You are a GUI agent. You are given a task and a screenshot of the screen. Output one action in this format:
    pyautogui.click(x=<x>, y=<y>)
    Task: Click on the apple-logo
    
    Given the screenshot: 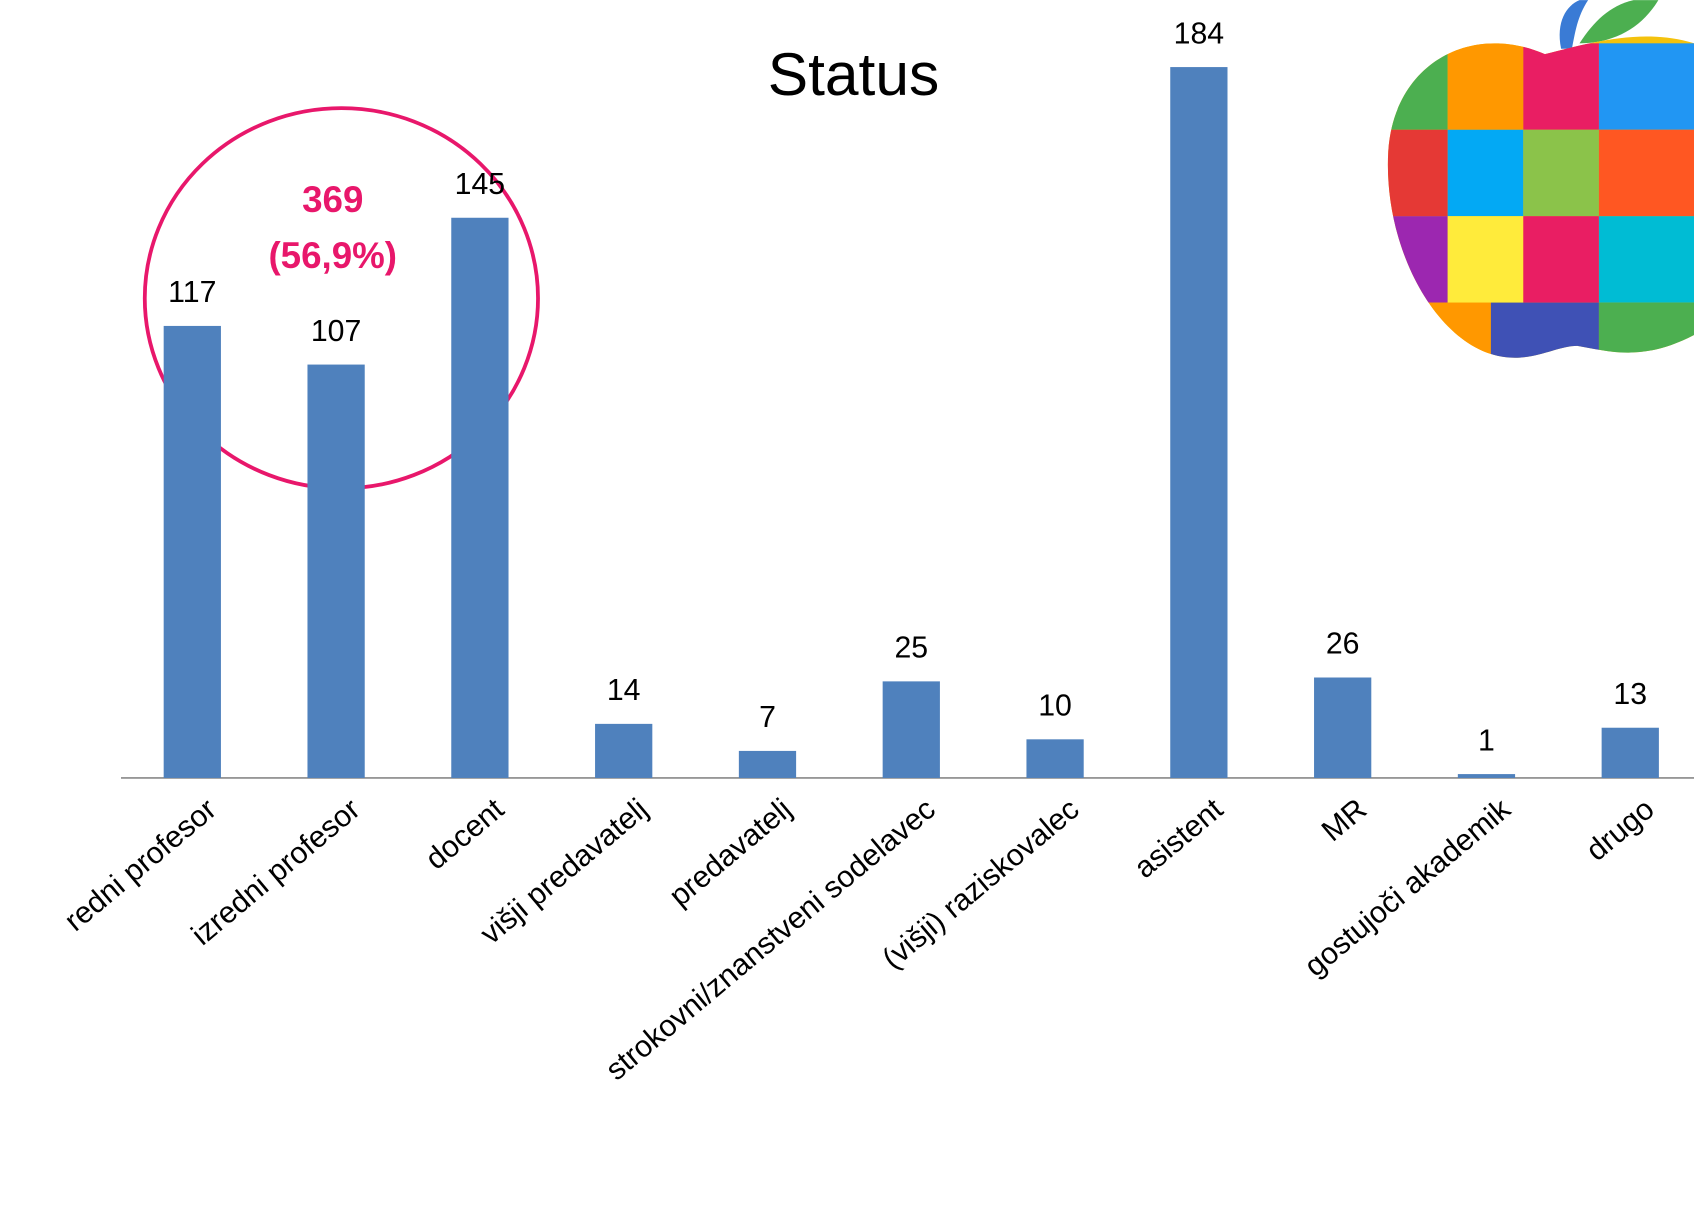 What is the action you would take?
    pyautogui.click(x=1540, y=179)
    